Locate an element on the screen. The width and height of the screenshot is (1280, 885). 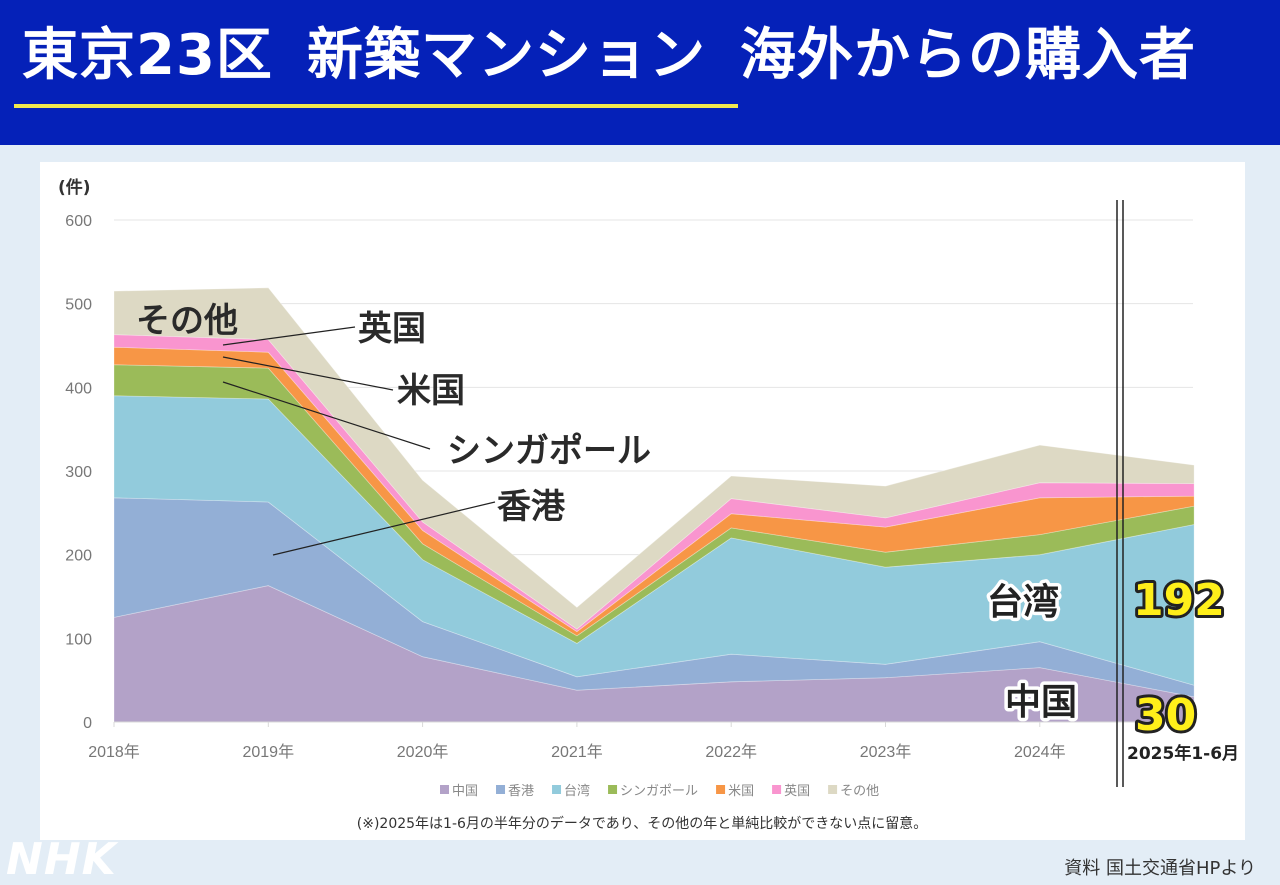
x-tick-label: 2022年 is located at coordinates (731, 752).